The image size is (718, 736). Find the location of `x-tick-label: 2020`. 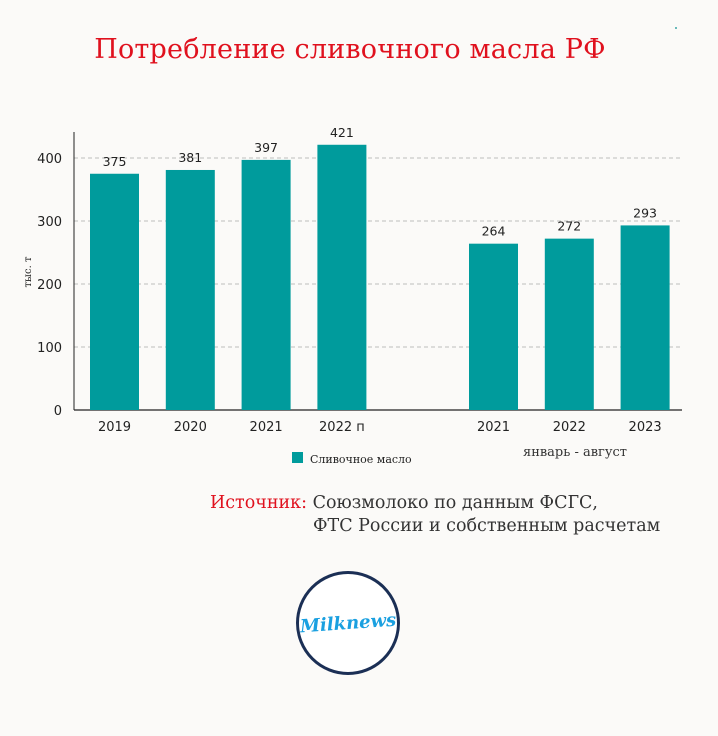

x-tick-label: 2020 is located at coordinates (190, 427).